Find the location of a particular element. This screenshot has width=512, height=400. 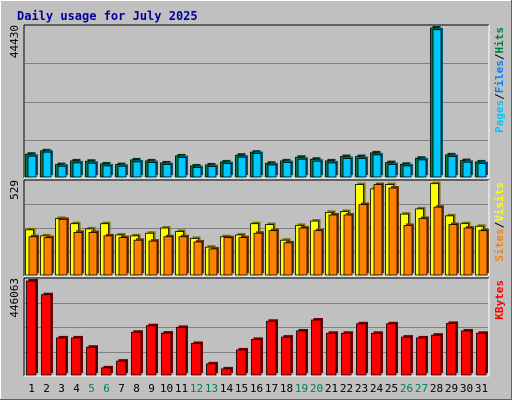

x-tick-label: 7 is located at coordinates (121, 388).